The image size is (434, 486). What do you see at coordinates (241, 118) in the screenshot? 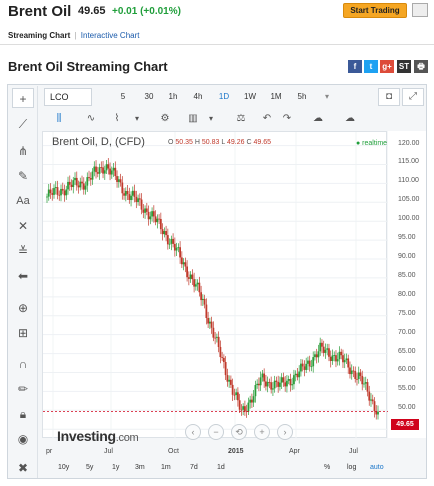
I see `compare-icon: ⚖` at bounding box center [241, 118].